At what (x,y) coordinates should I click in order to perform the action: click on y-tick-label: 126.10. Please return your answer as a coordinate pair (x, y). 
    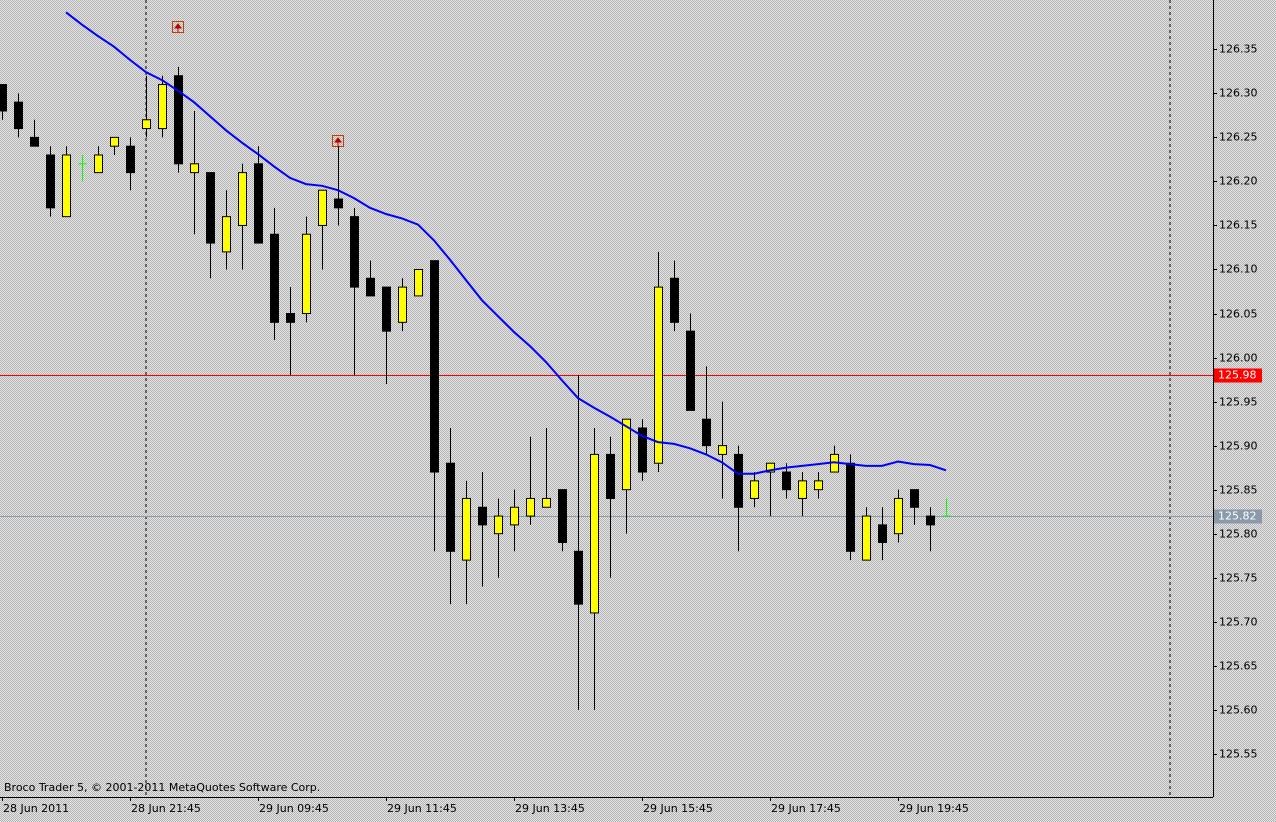
    Looking at the image, I should click on (1238, 269).